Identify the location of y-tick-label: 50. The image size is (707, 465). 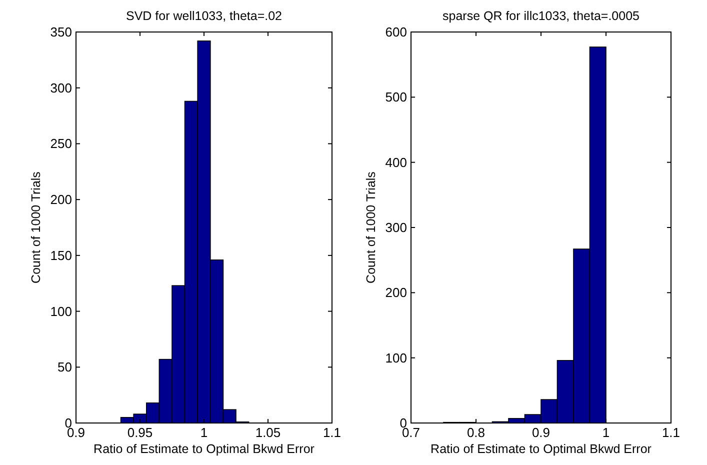
(65, 367).